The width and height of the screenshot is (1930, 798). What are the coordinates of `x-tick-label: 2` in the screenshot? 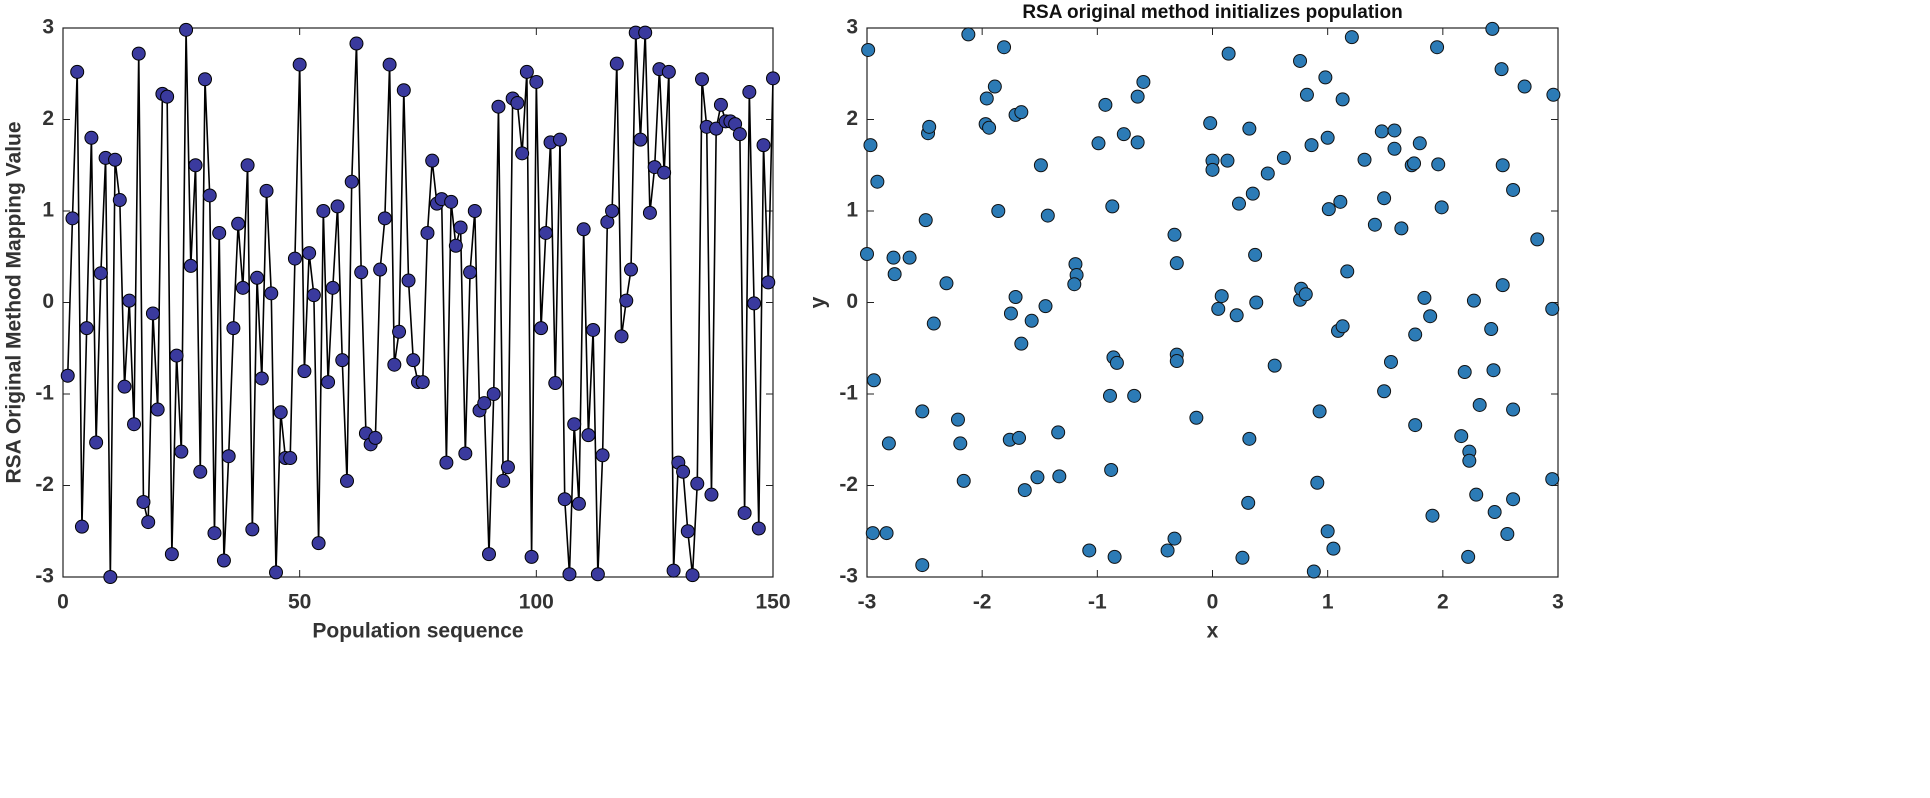 It's located at (1443, 602).